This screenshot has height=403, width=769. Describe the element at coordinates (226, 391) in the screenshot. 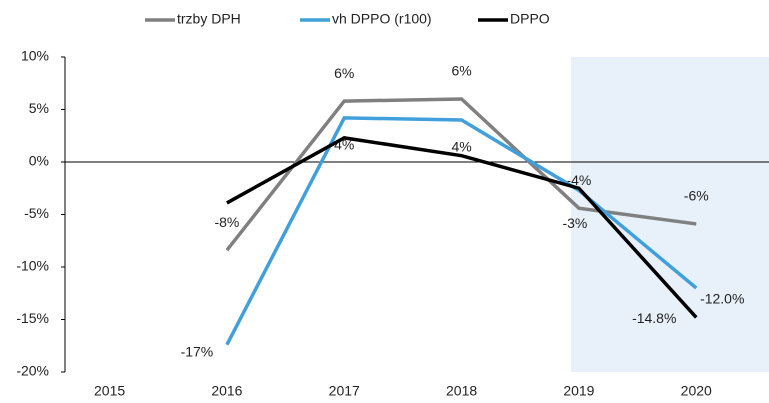

I see `x-tick-label: 2016` at that location.